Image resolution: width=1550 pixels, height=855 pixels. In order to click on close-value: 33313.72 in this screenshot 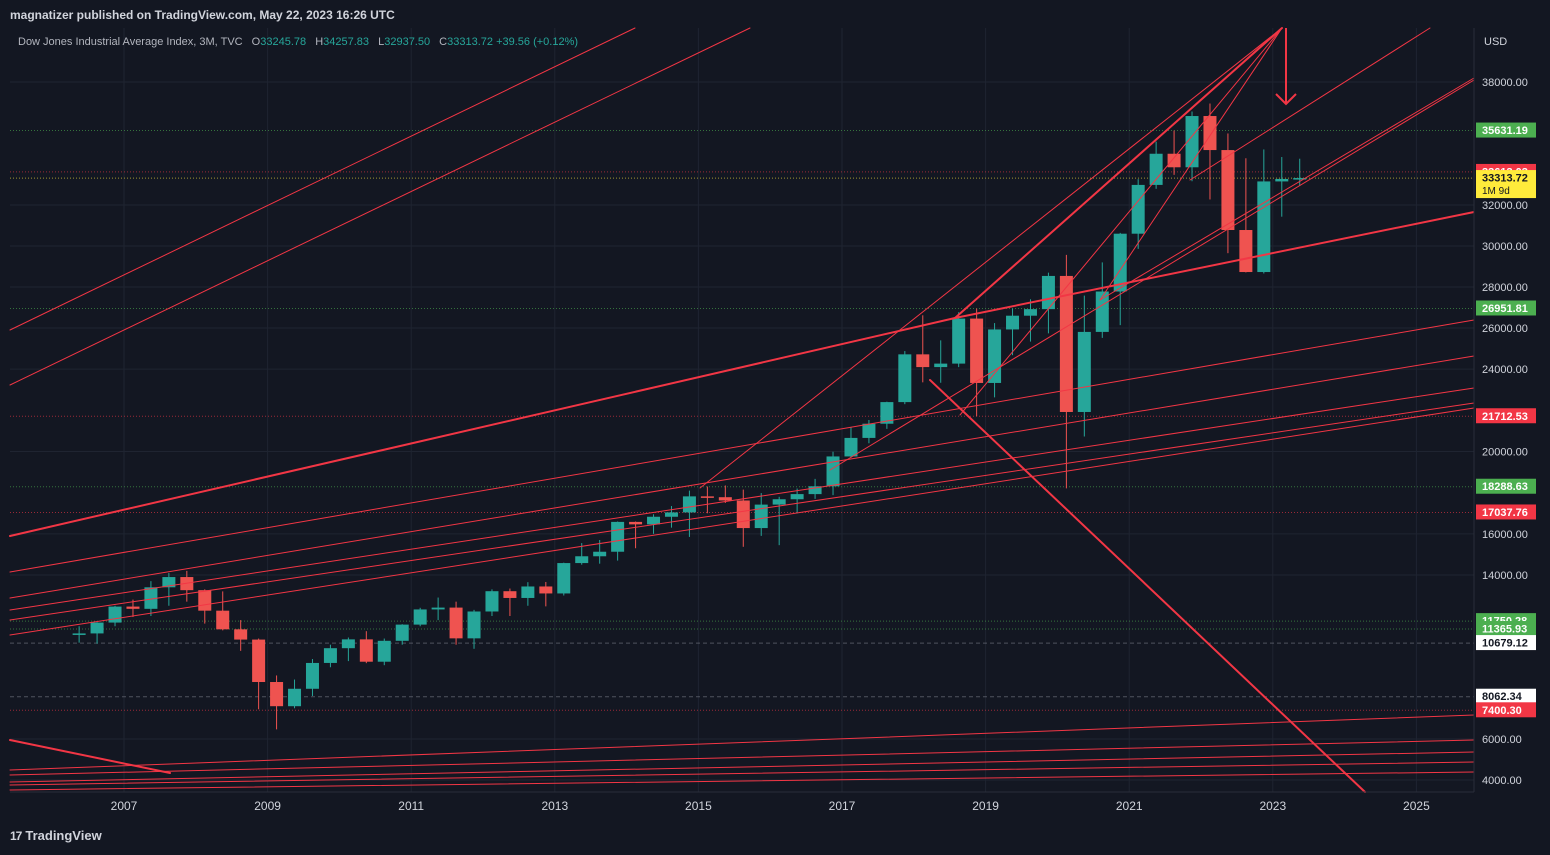, I will do `click(470, 42)`.